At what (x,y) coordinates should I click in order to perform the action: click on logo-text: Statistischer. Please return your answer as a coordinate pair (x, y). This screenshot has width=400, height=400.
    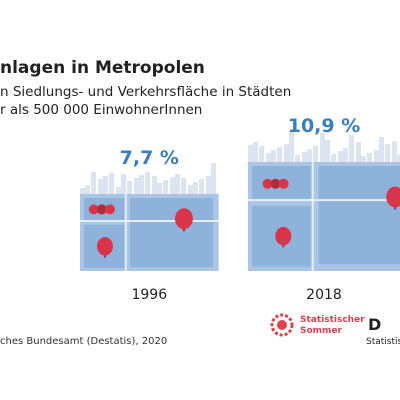
    Looking at the image, I should click on (332, 320).